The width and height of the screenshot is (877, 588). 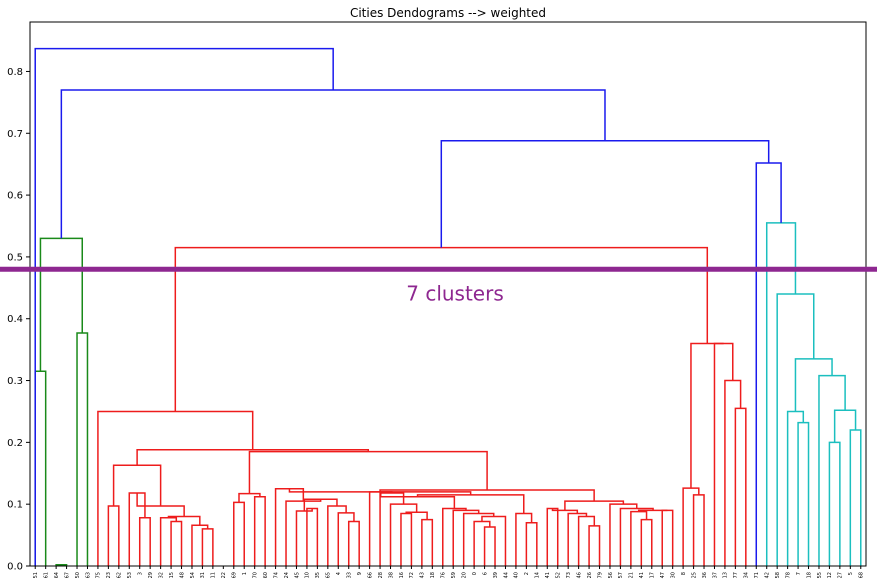 What do you see at coordinates (632, 575) in the screenshot?
I see `leaf-label: 21` at bounding box center [632, 575].